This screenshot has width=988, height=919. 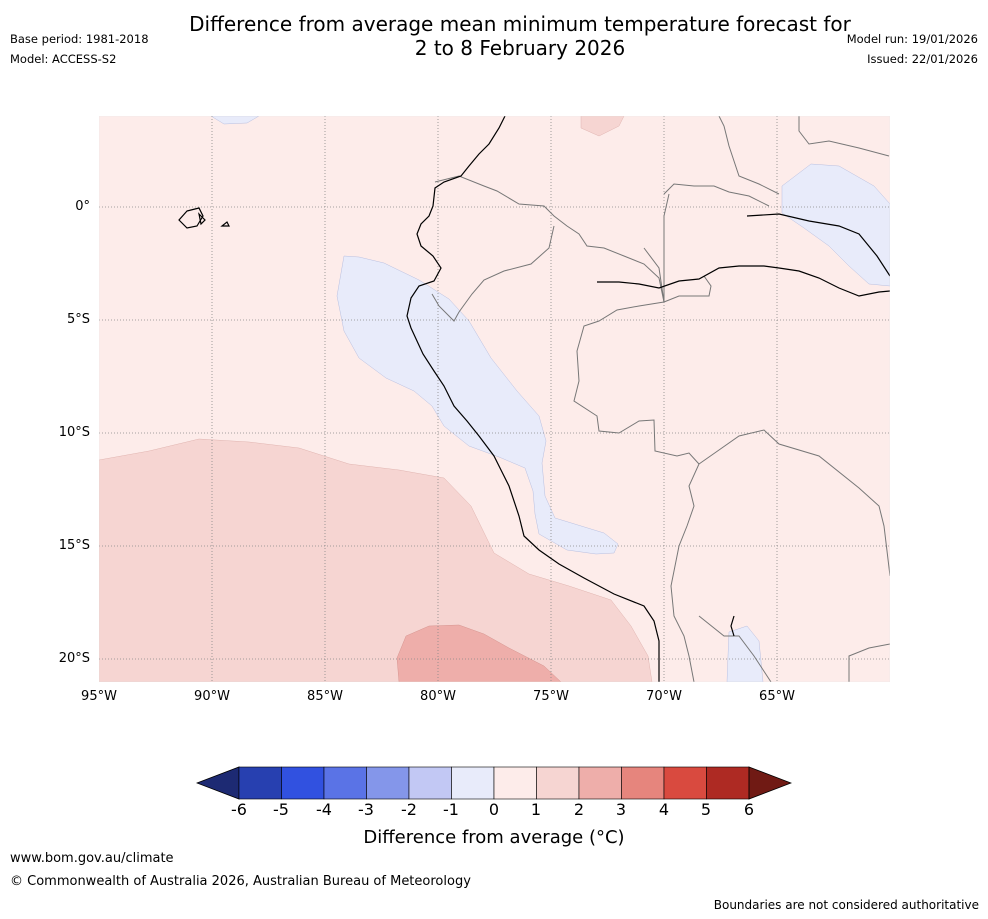 I want to click on colorbar-tick: -6, so click(x=239, y=809).